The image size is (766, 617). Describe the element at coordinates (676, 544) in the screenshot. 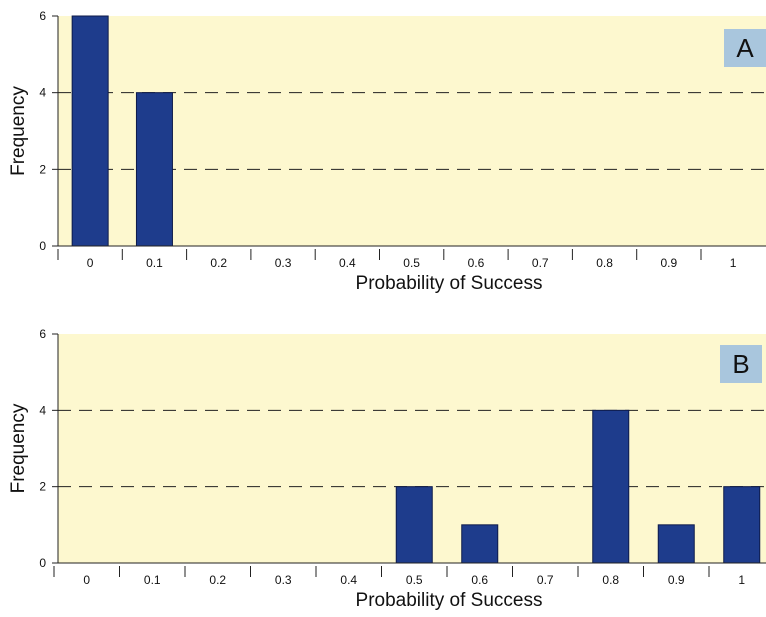

I see `bar-0.9` at that location.